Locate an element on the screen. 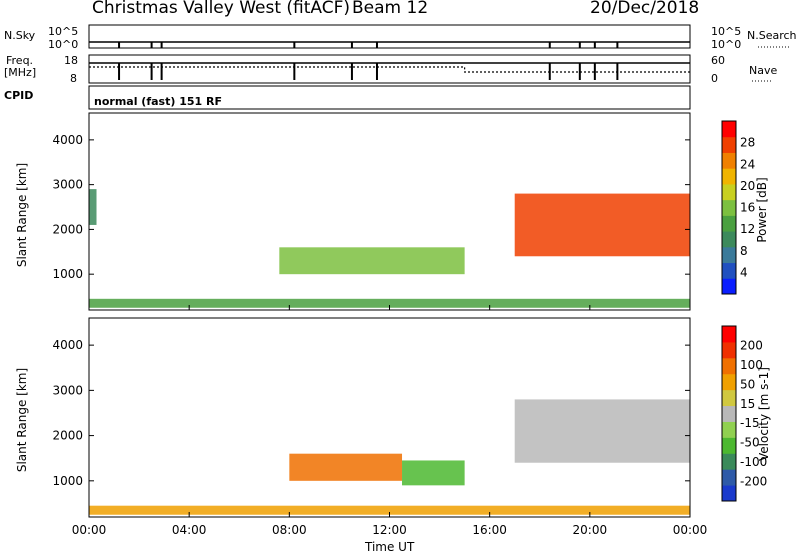  freq-tick-low: 8 is located at coordinates (73, 78).